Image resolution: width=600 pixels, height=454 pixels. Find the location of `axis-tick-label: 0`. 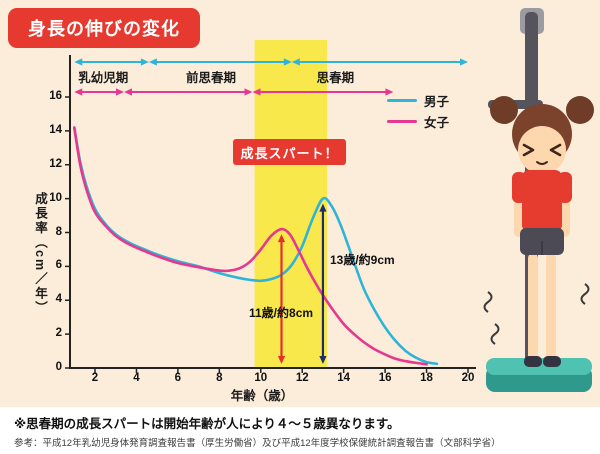

axis-tick-label: 0 is located at coordinates (58, 367).